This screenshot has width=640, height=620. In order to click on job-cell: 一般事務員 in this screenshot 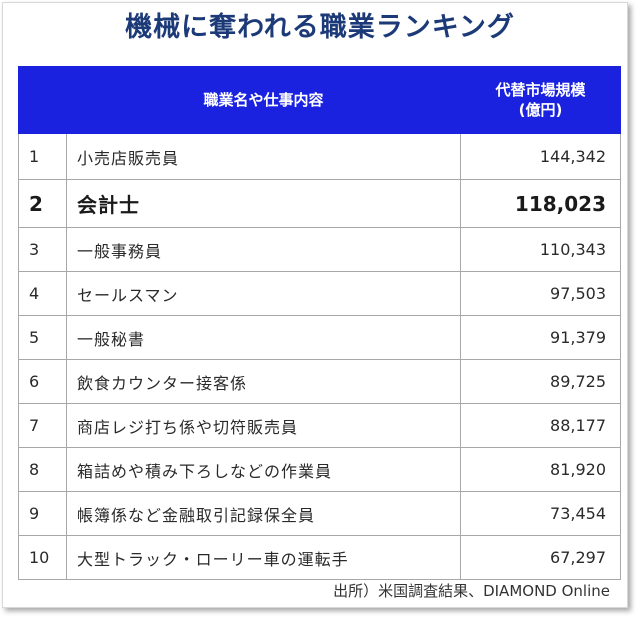, I will do `click(263, 249)`.